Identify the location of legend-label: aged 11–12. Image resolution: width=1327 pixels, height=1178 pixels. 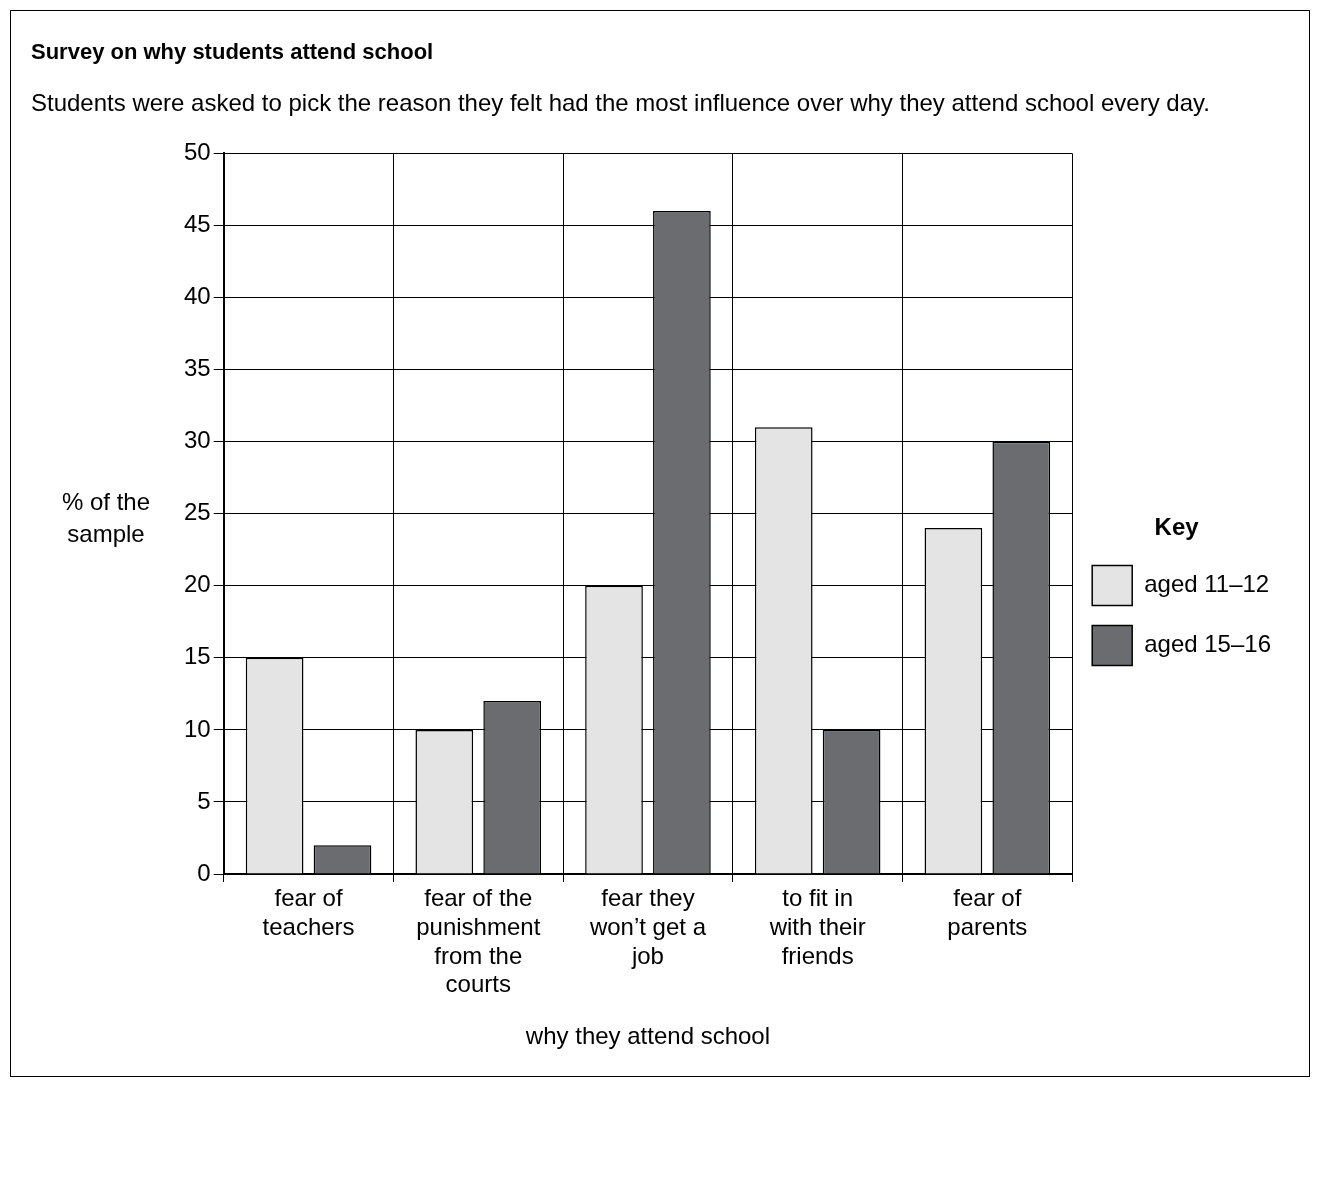
(1207, 584).